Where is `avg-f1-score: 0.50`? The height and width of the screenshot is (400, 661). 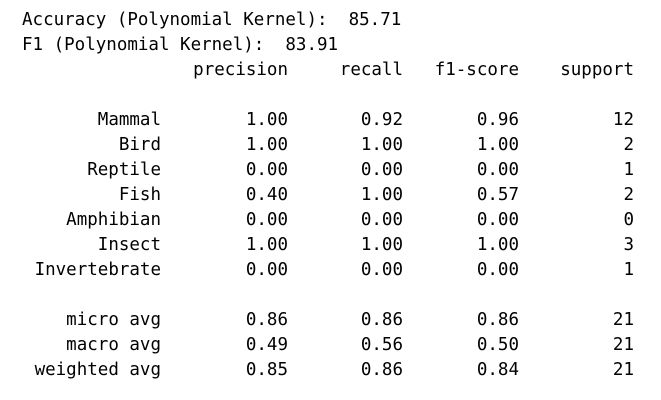
avg-f1-score: 0.50 is located at coordinates (497, 345).